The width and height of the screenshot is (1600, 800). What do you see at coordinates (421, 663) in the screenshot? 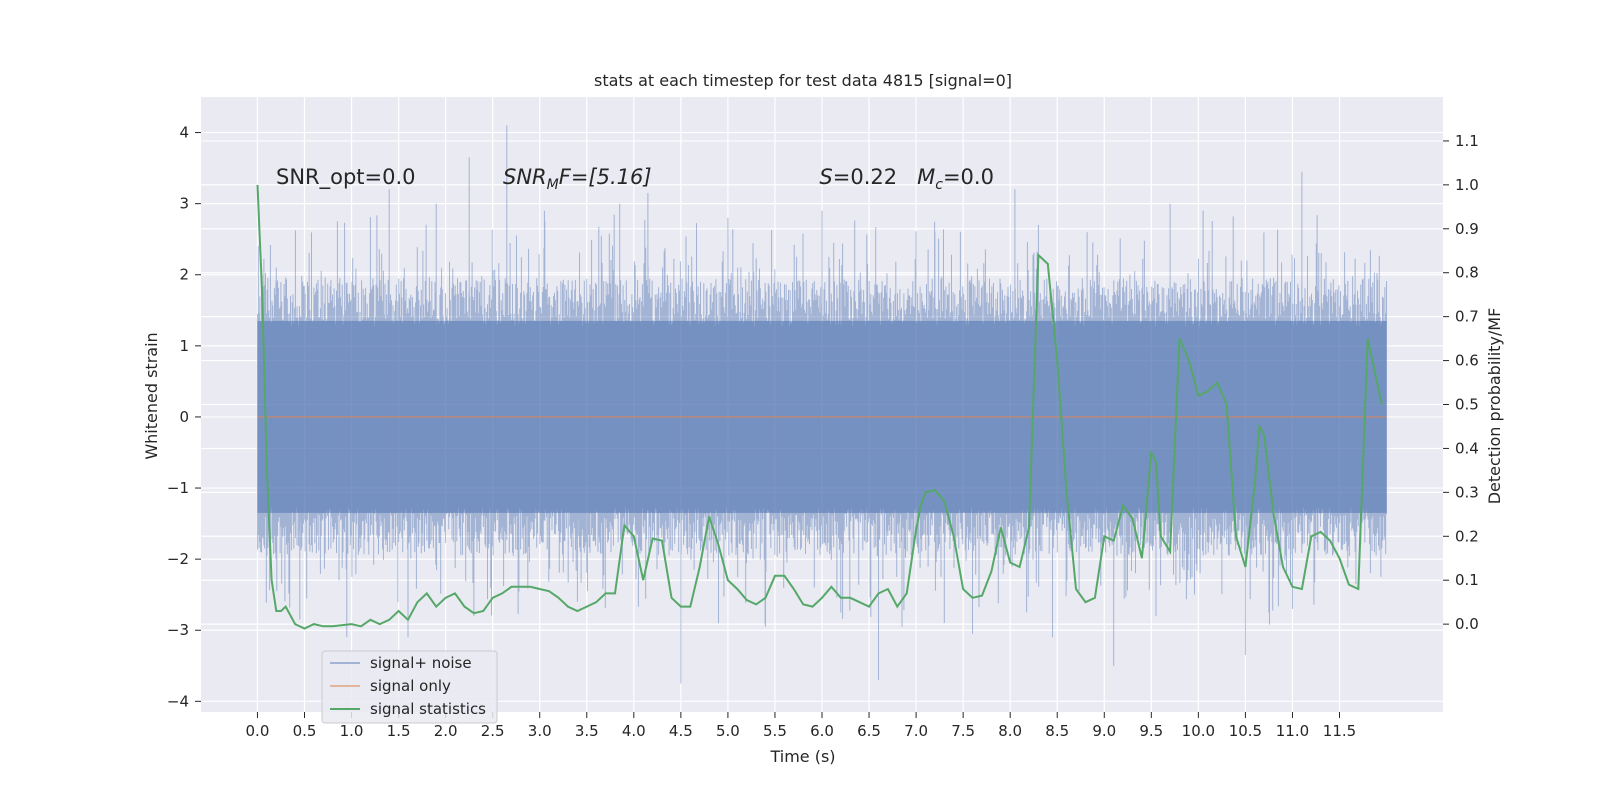
I see `legend-label-signal-plus-noise: signal+ noise` at bounding box center [421, 663].